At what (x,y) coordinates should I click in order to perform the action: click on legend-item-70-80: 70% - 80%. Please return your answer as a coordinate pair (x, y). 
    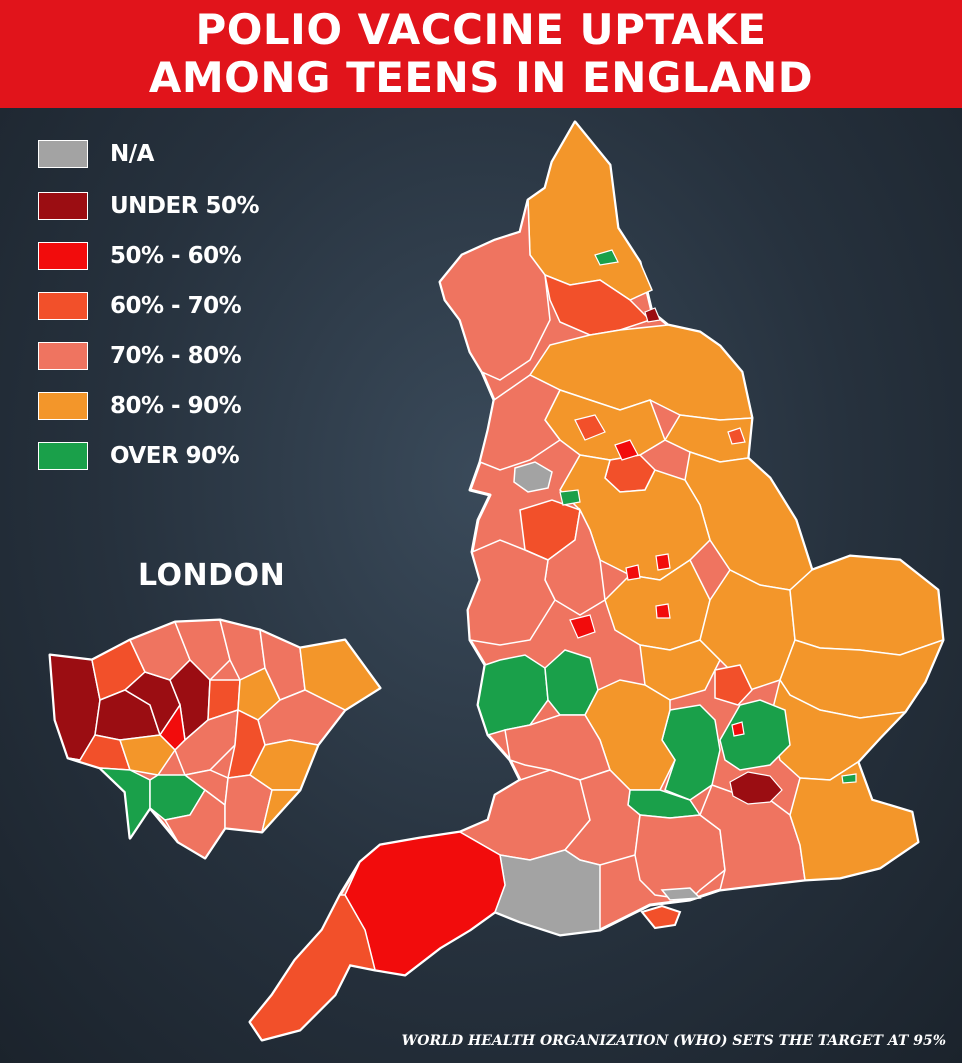
    Looking at the image, I should click on (140, 356).